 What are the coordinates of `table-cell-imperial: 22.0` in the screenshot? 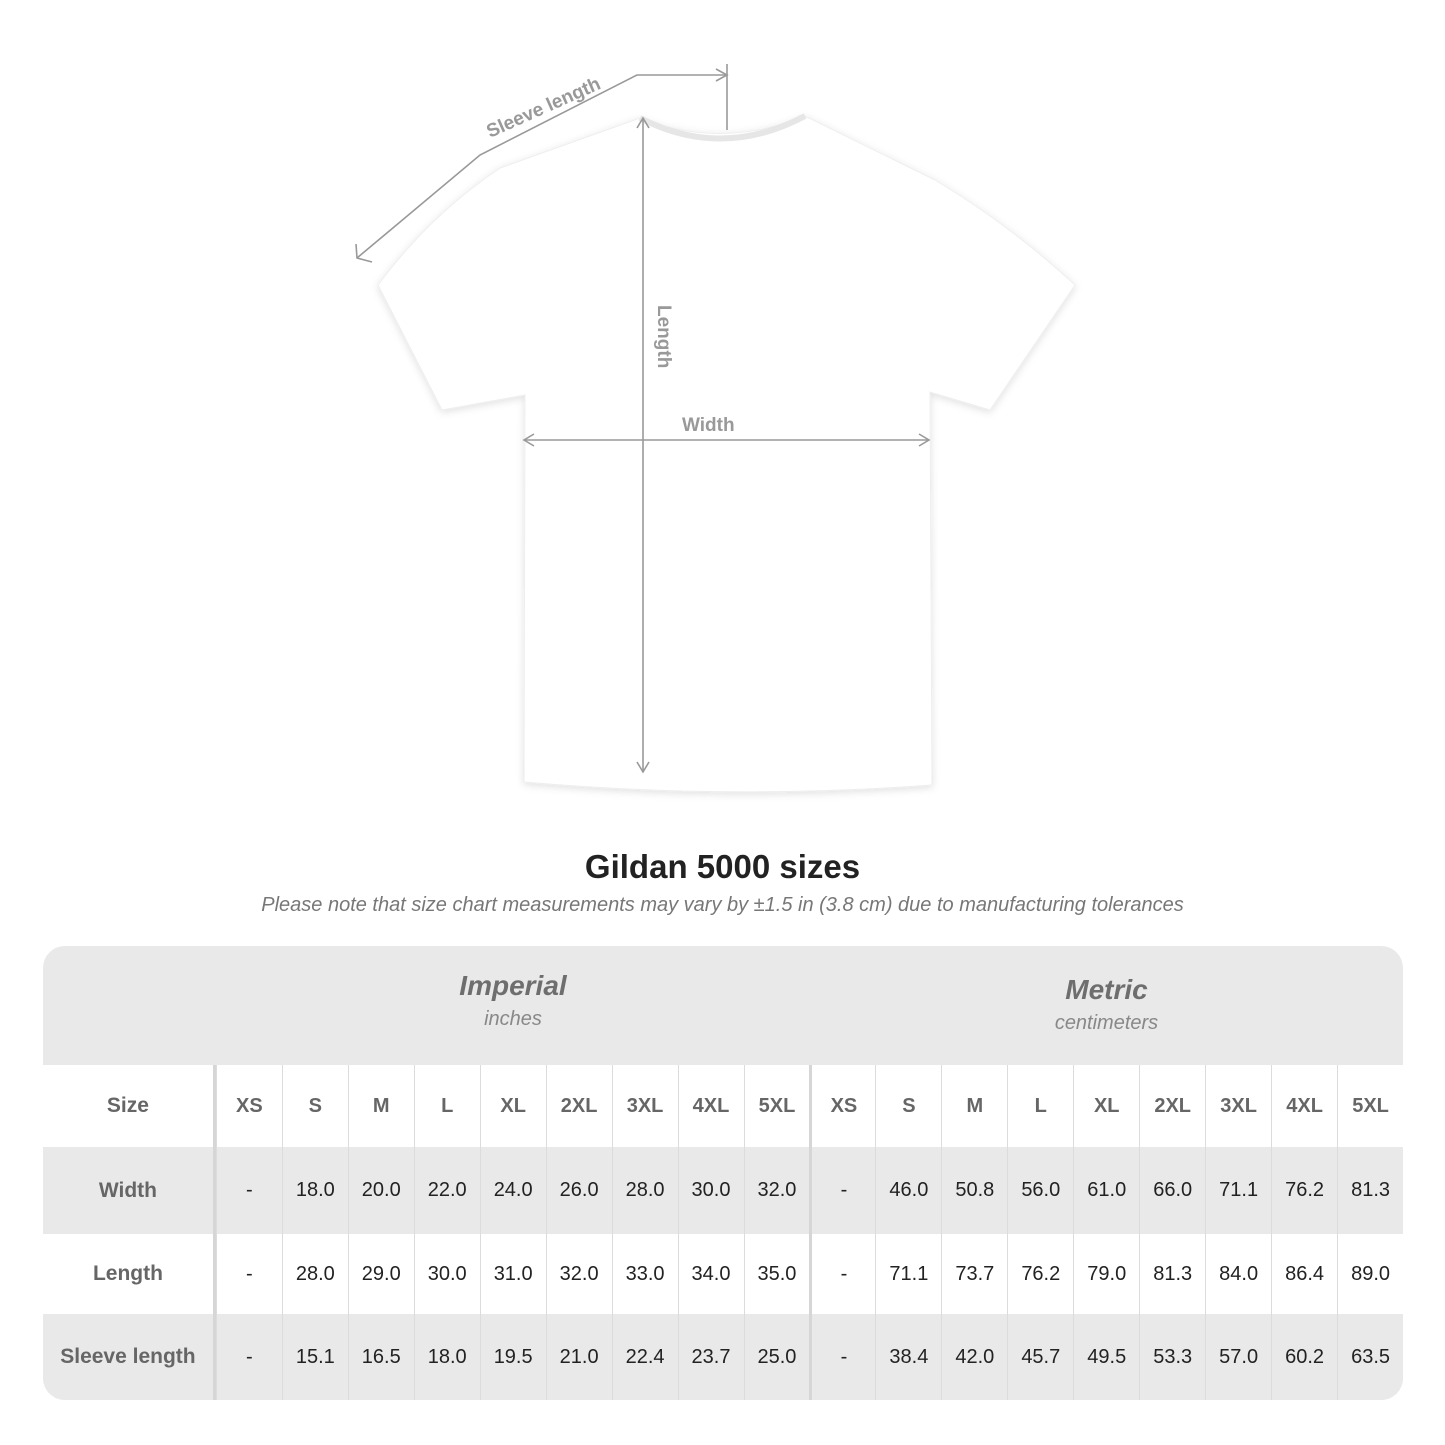 It's located at (446, 1190).